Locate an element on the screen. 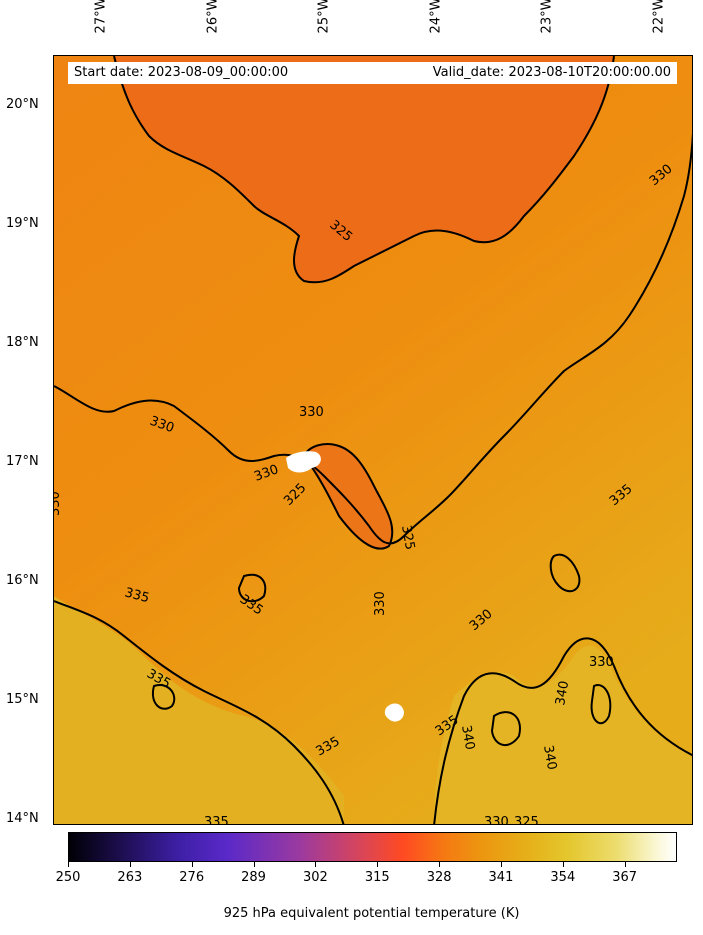 This screenshot has width=703, height=935. colorbar-tick-label: 354 is located at coordinates (563, 877).